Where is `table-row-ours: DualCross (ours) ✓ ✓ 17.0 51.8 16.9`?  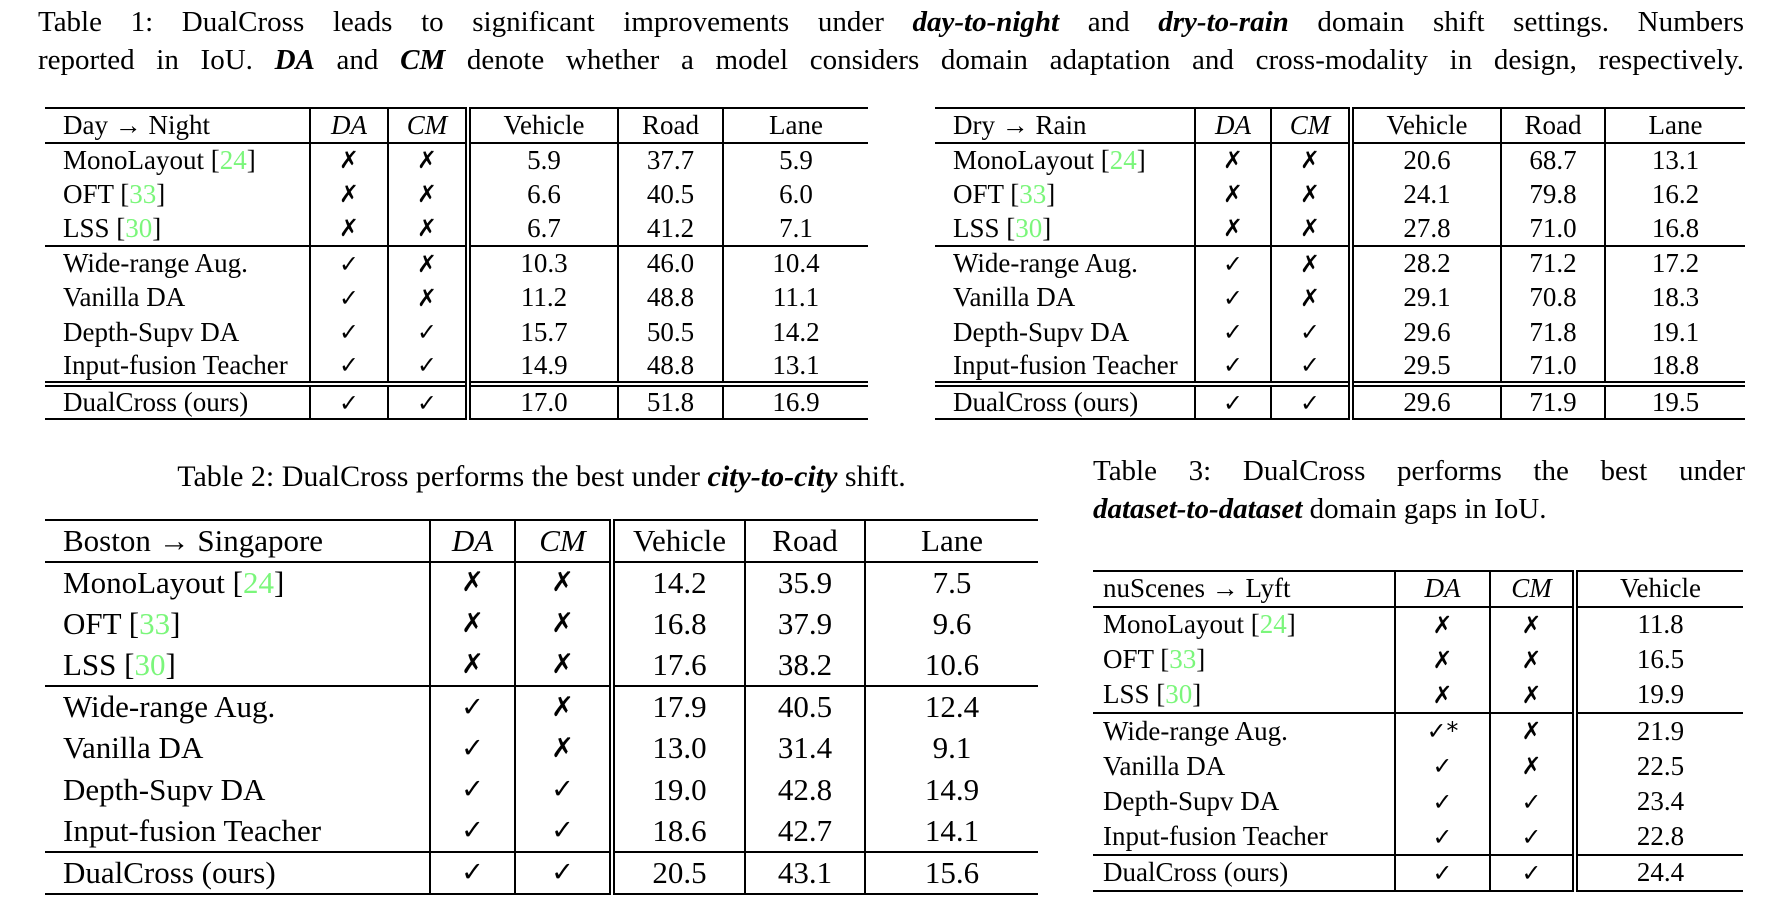
table-row-ours: DualCross (ours) ✓ ✓ 17.0 51.8 16.9 is located at coordinates (456, 400).